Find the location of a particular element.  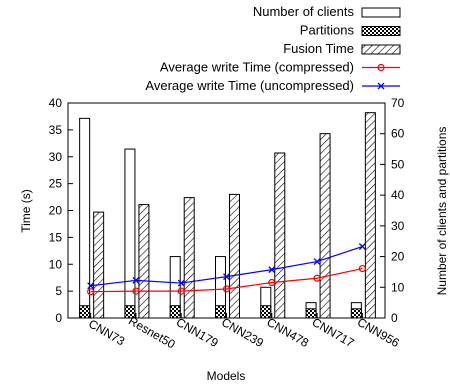

bar-fusion-time-cnn179 is located at coordinates (189, 258).